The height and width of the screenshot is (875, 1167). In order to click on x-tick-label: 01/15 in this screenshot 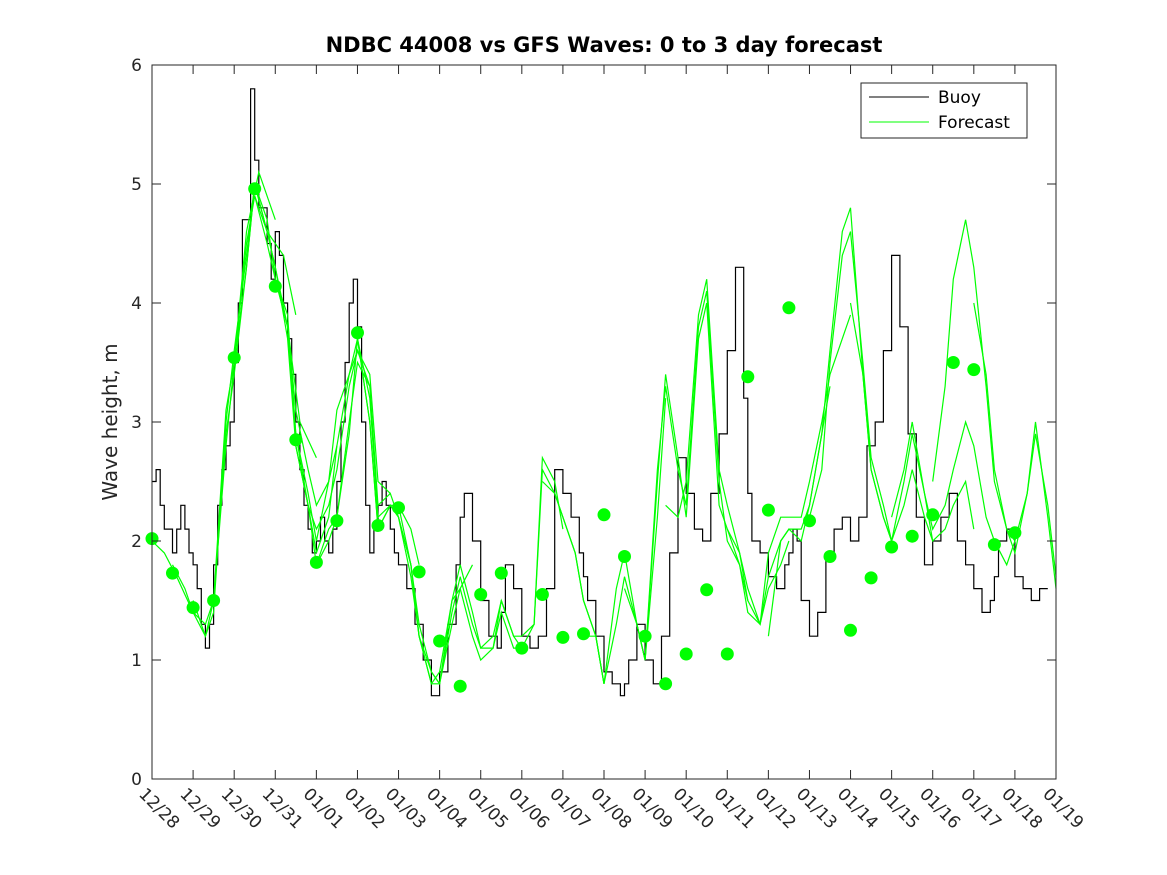, I will do `click(898, 808)`.